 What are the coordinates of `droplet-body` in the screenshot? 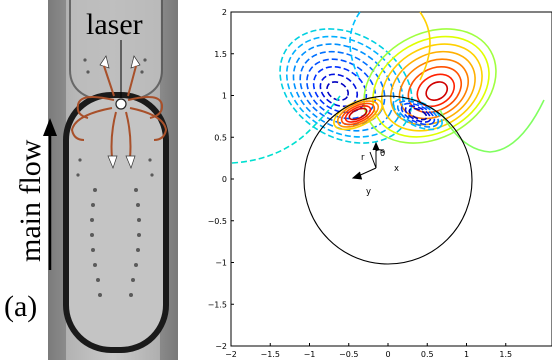 It's located at (116, 222).